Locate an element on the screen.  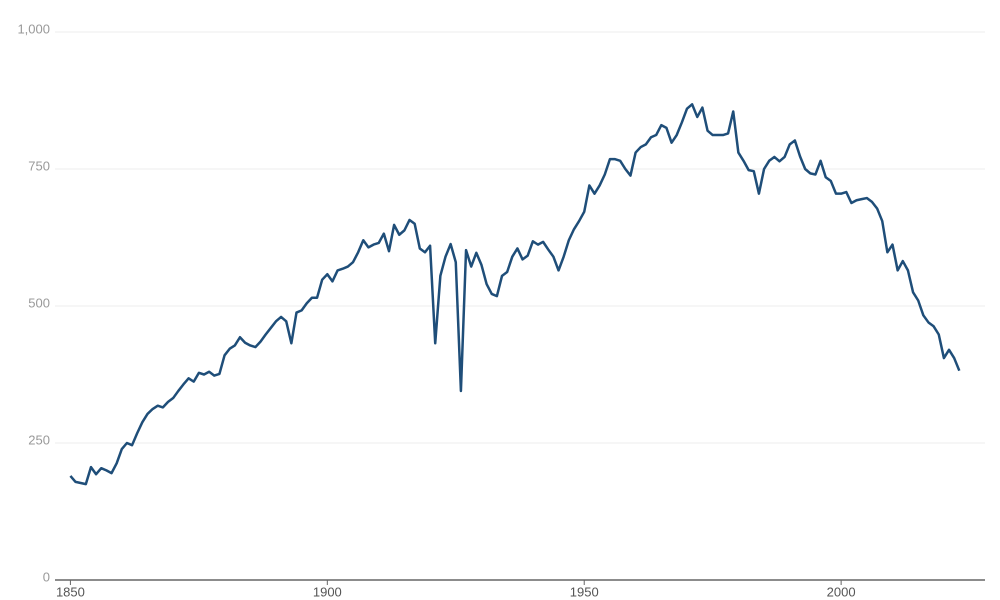
x-tick-label: 1950 is located at coordinates (584, 591).